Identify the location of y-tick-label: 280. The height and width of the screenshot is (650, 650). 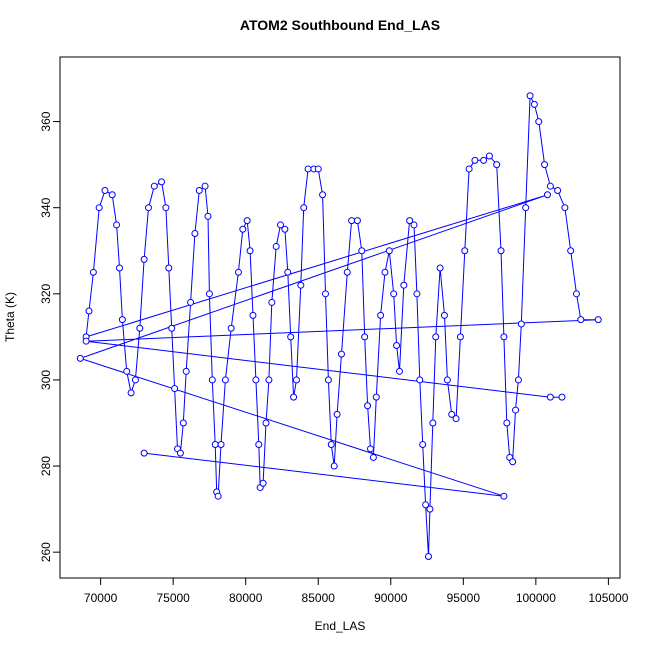
(46, 466).